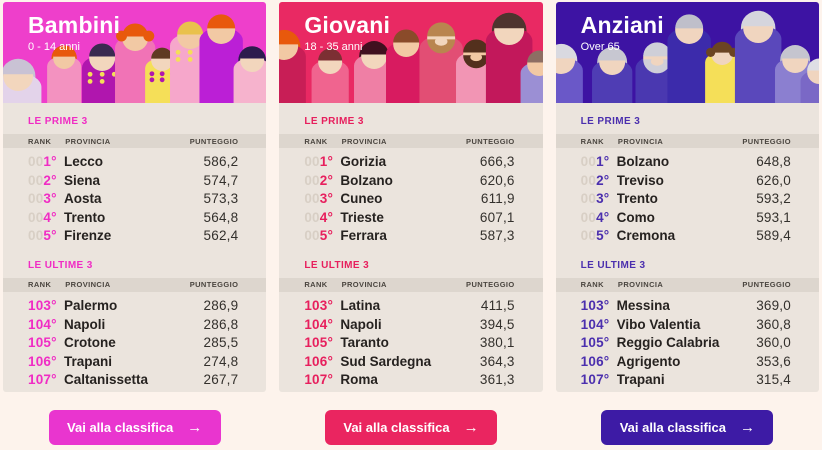  What do you see at coordinates (409, 381) in the screenshot?
I see `table-row: 107° Roma 361,3` at bounding box center [409, 381].